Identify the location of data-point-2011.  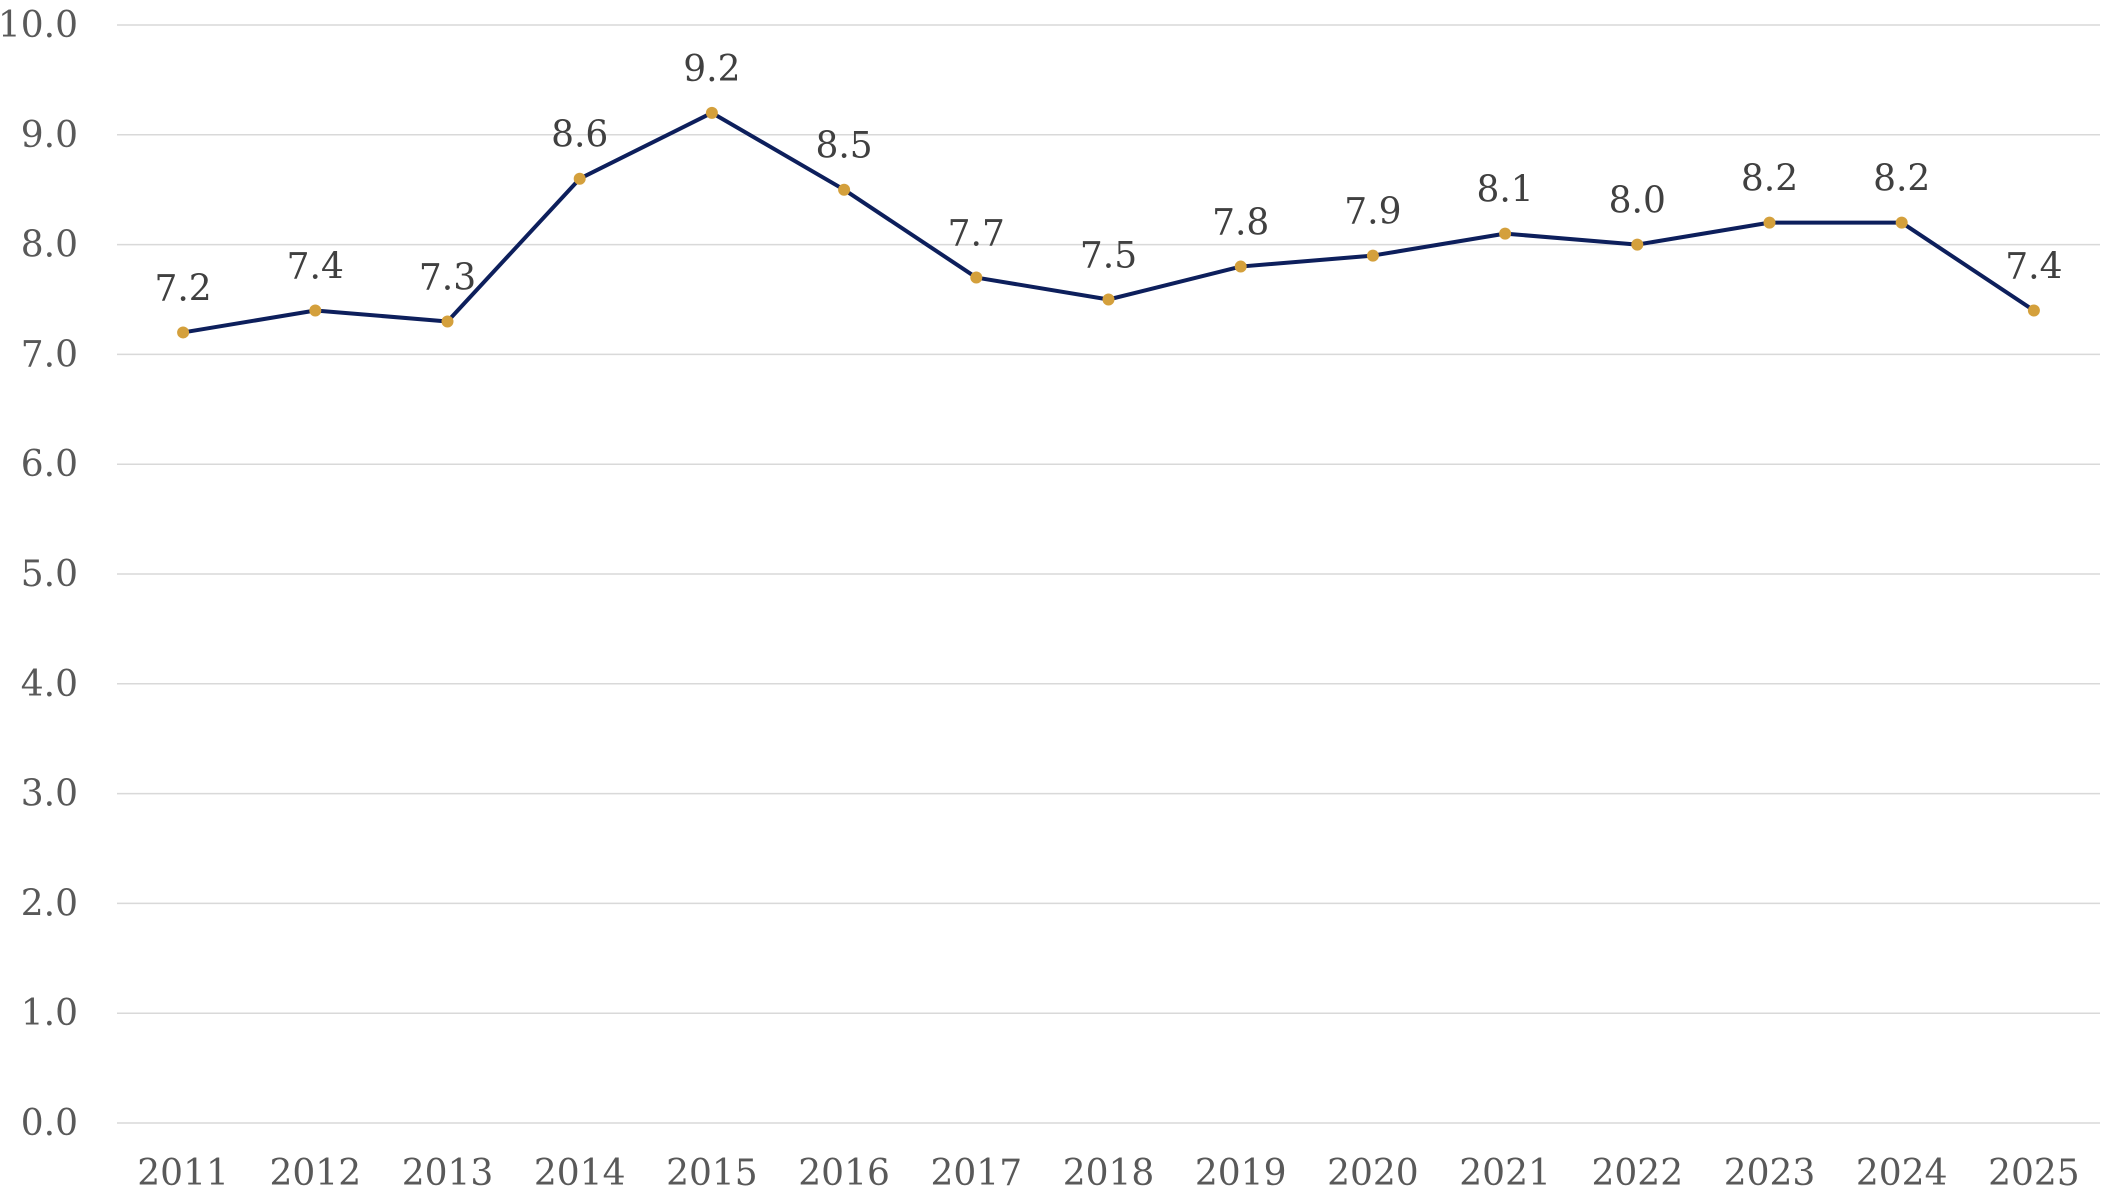
(183, 332).